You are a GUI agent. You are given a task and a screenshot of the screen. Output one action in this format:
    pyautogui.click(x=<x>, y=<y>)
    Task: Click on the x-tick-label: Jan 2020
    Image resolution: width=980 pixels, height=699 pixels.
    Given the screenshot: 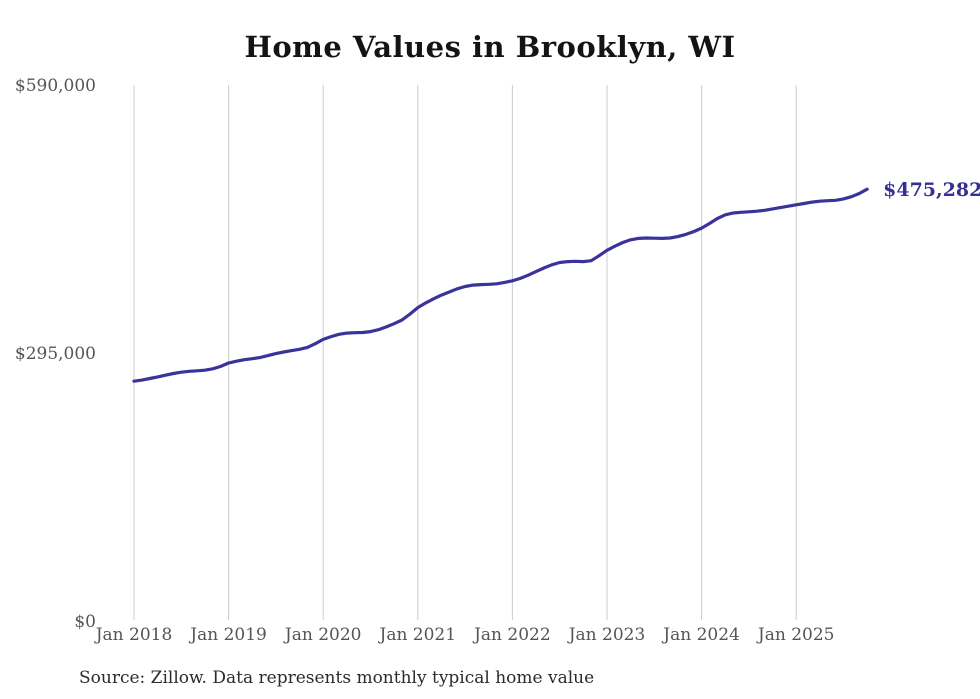 What is the action you would take?
    pyautogui.click(x=322, y=635)
    